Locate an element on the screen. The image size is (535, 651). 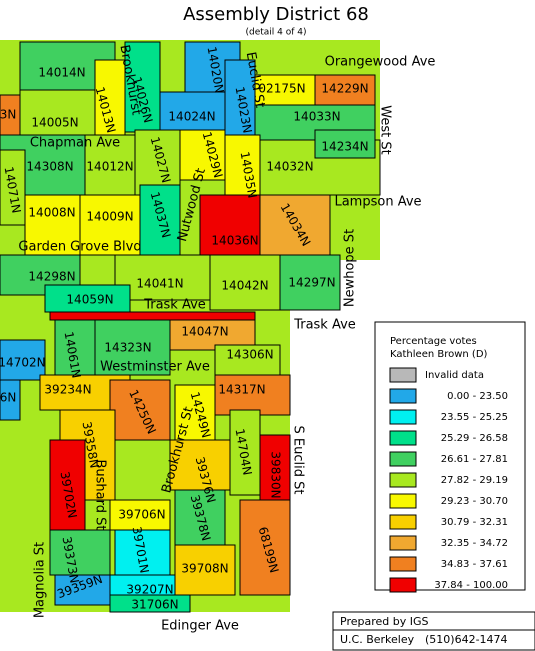
precinct-label: 6N is located at coordinates (8, 398).